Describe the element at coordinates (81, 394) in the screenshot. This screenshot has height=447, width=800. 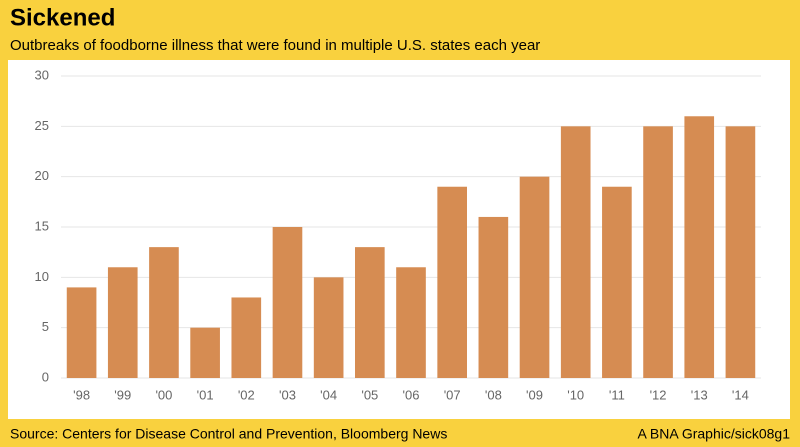
I see `x-tick-label: '98` at that location.